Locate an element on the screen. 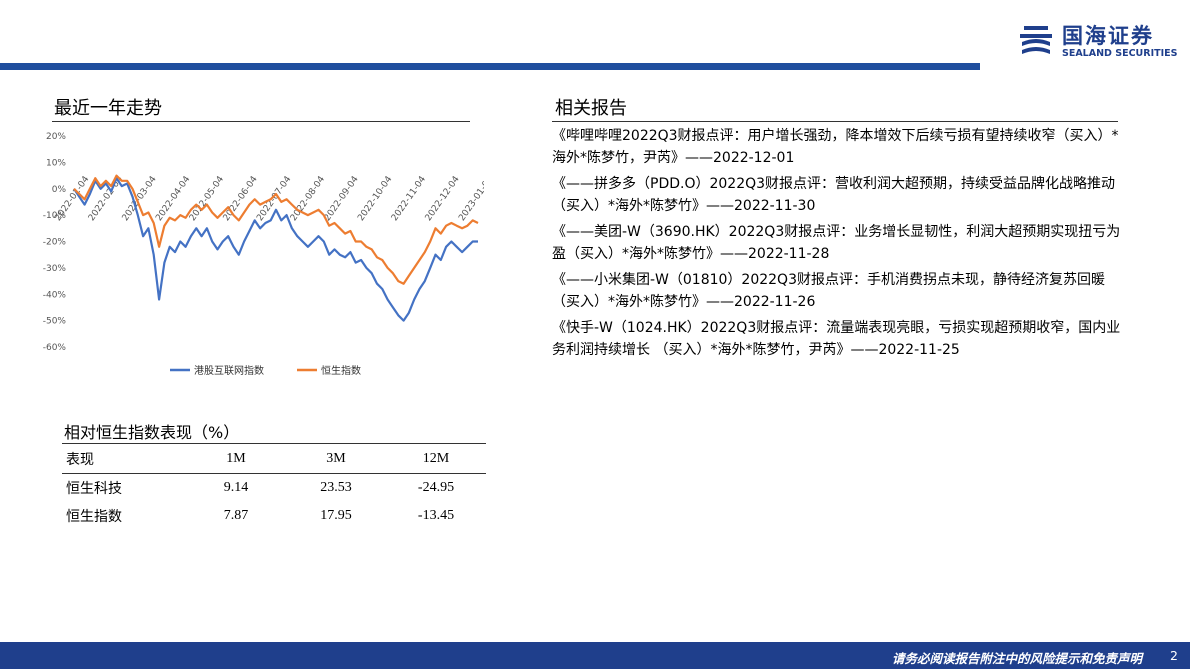 The height and width of the screenshot is (669, 1190). x-tick-label: 2023-01-04 is located at coordinates (470, 198).